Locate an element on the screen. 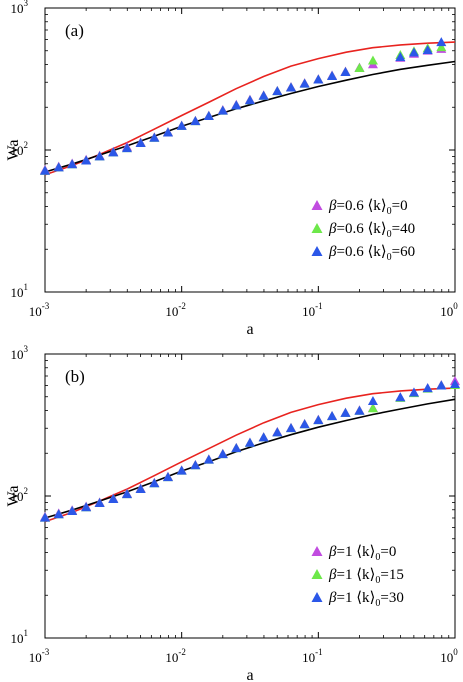 Image resolution: width=463 pixels, height=682 pixels. y-tick-label: 10³ is located at coordinates (20, 8).